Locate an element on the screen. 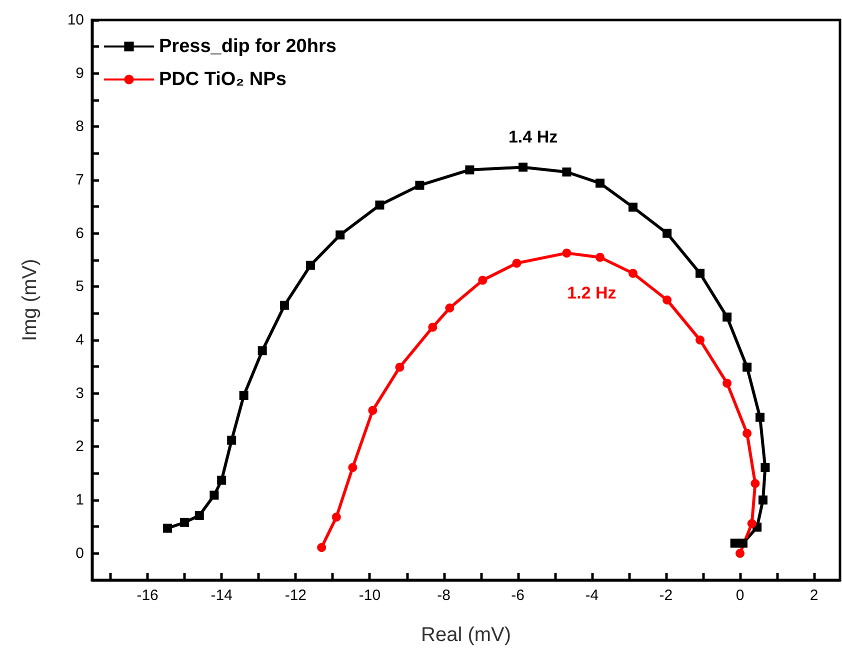  x-tick-label: -8 is located at coordinates (443, 595).